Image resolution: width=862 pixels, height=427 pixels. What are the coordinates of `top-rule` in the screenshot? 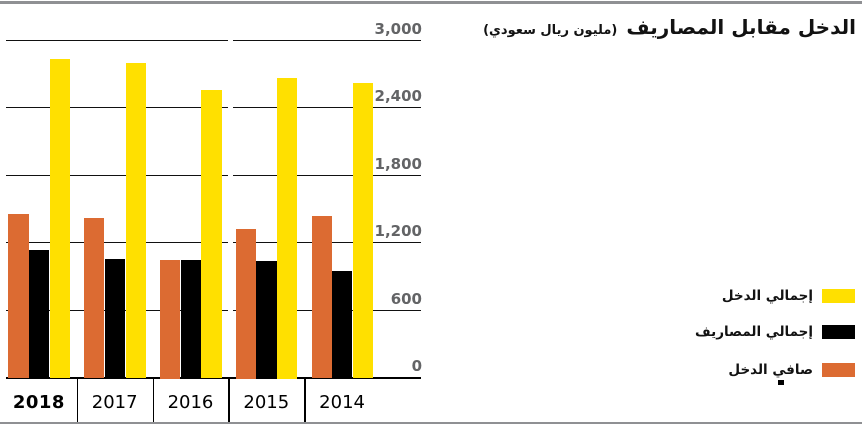 It's located at (431, 2).